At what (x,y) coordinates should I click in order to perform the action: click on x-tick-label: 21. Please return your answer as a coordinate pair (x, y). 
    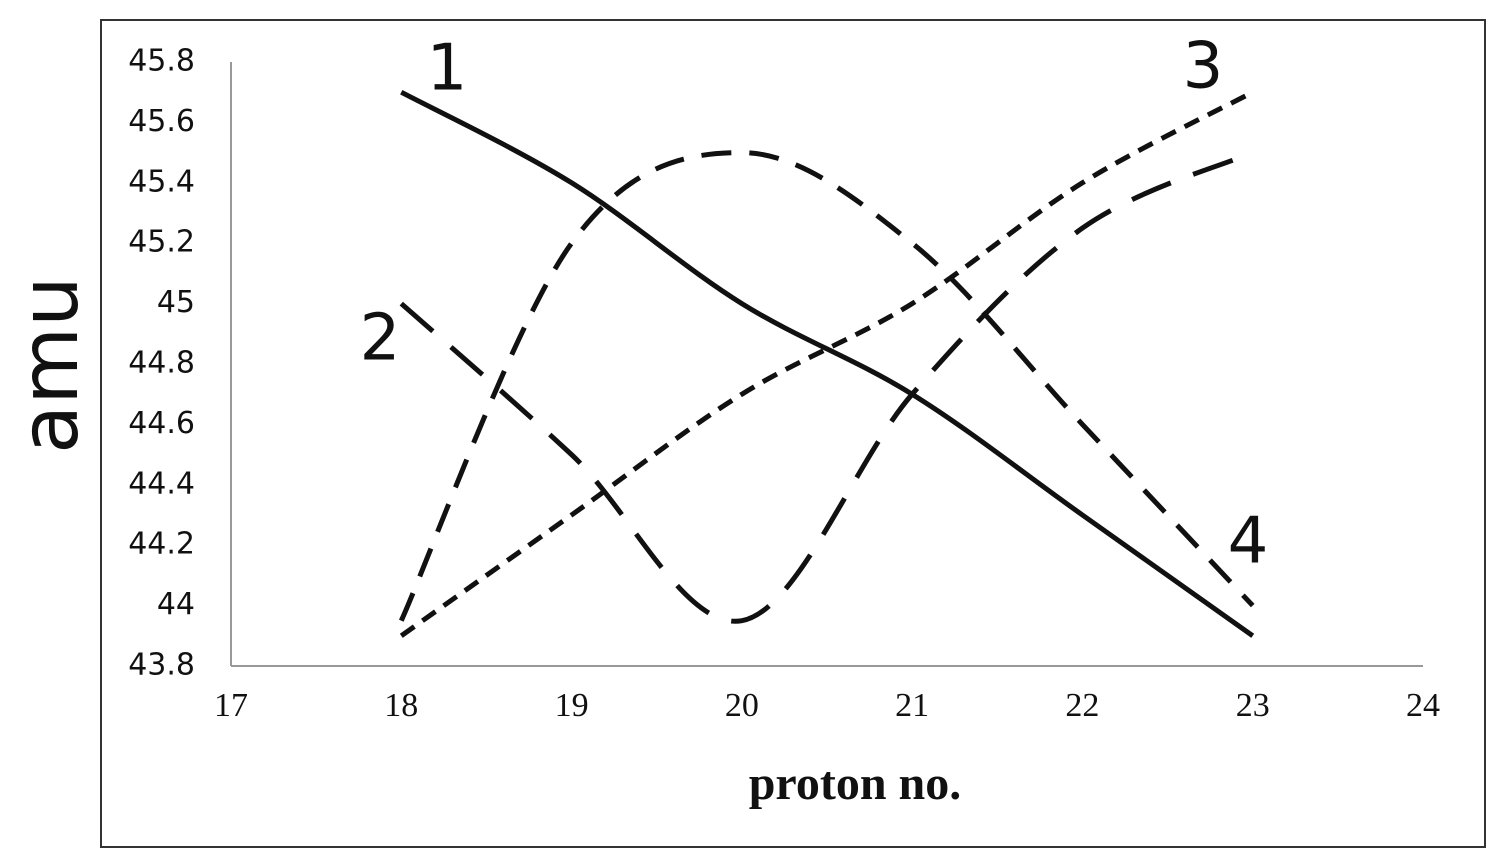
    Looking at the image, I should click on (912, 705).